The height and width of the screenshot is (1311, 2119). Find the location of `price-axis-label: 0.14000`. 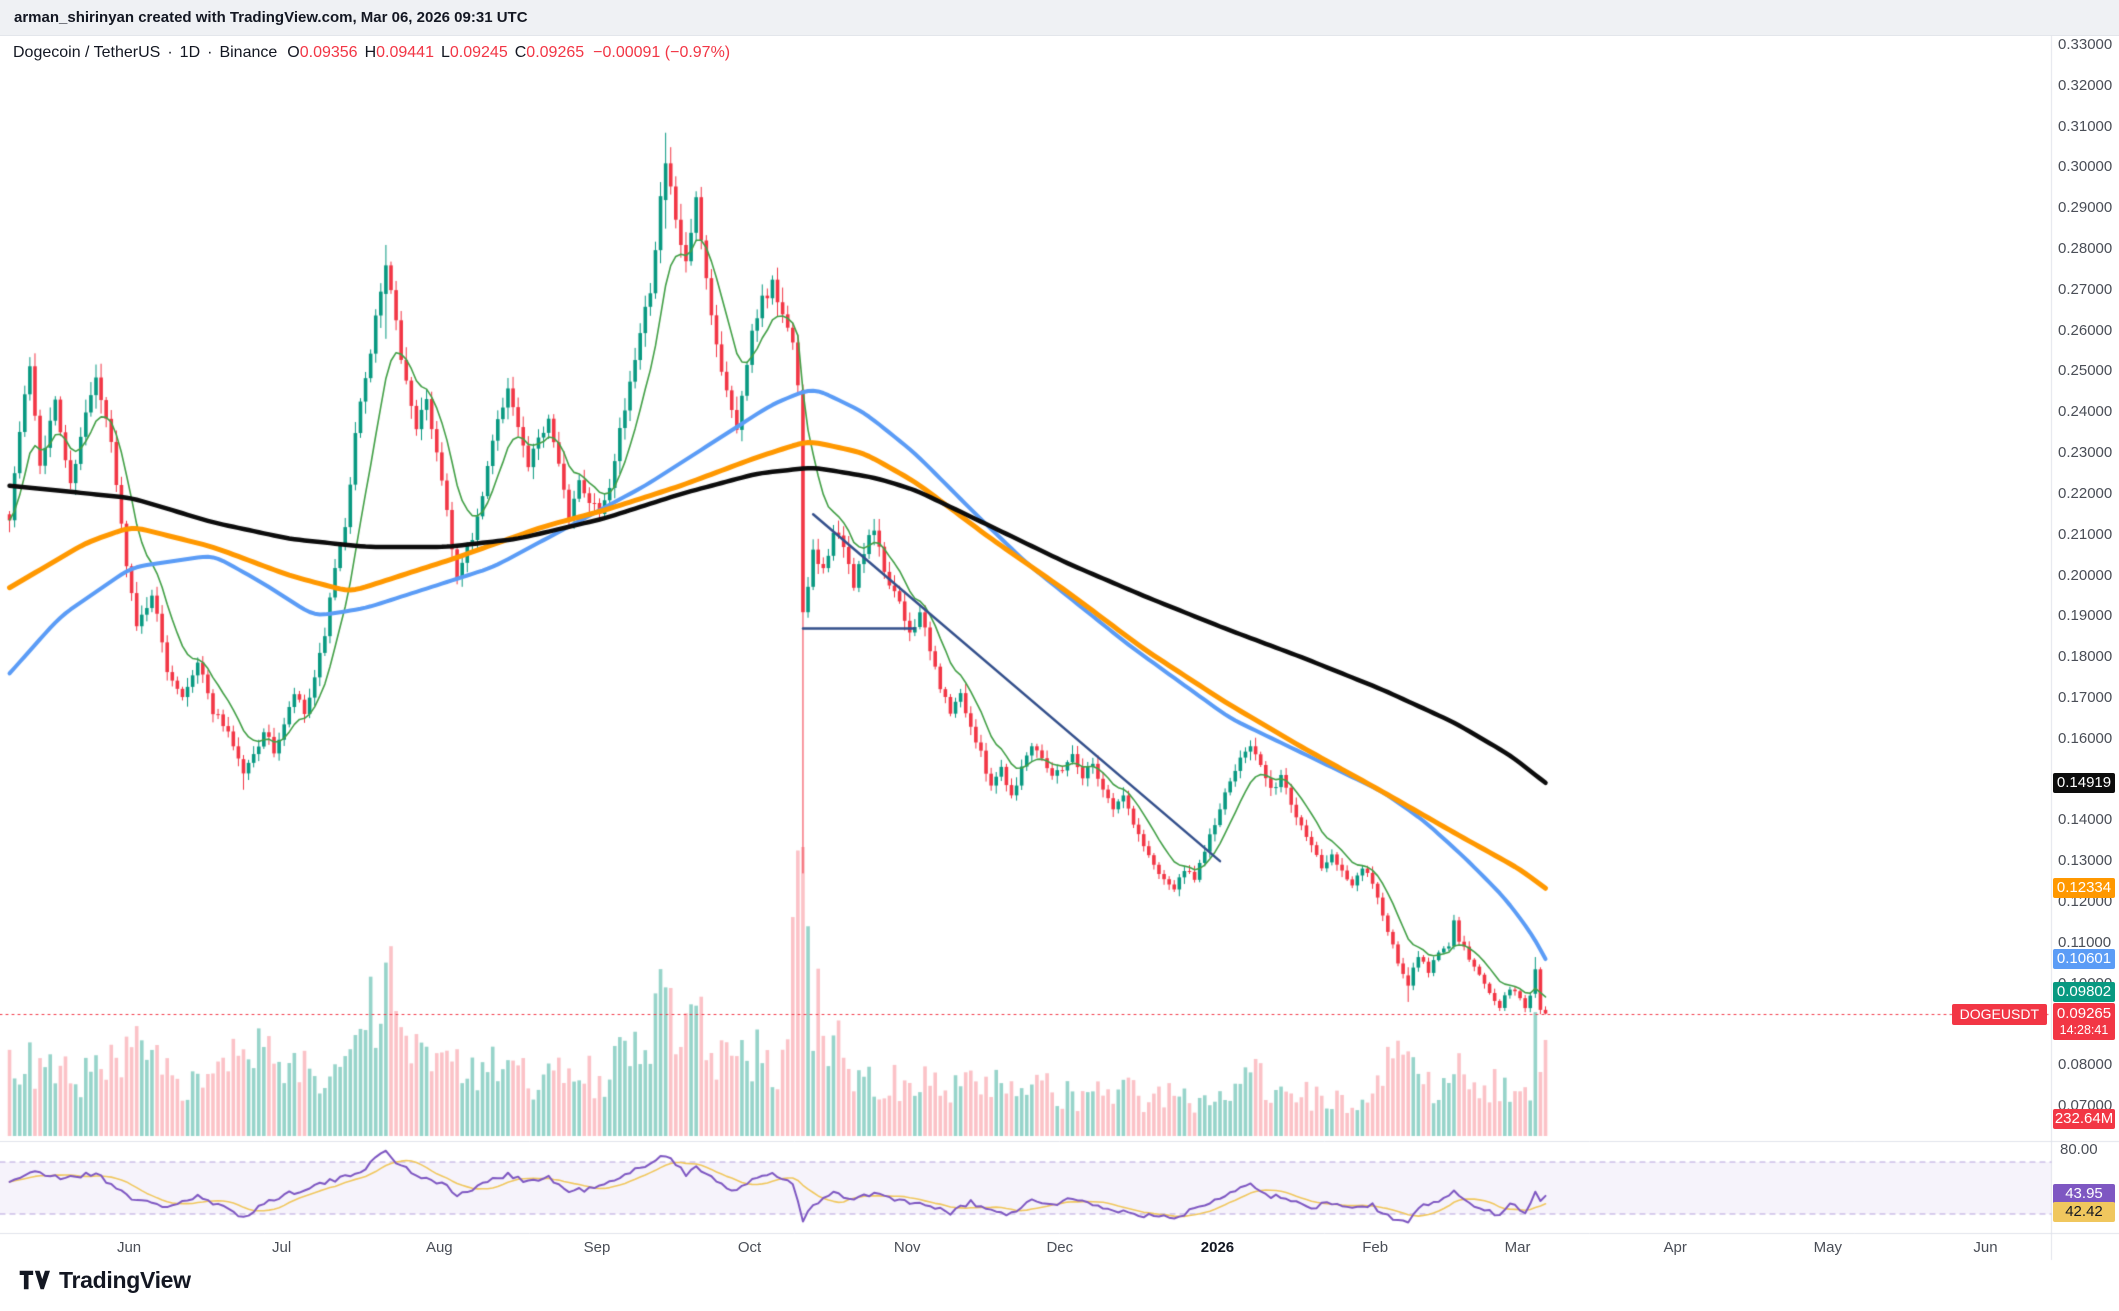

price-axis-label: 0.14000 is located at coordinates (2085, 820).